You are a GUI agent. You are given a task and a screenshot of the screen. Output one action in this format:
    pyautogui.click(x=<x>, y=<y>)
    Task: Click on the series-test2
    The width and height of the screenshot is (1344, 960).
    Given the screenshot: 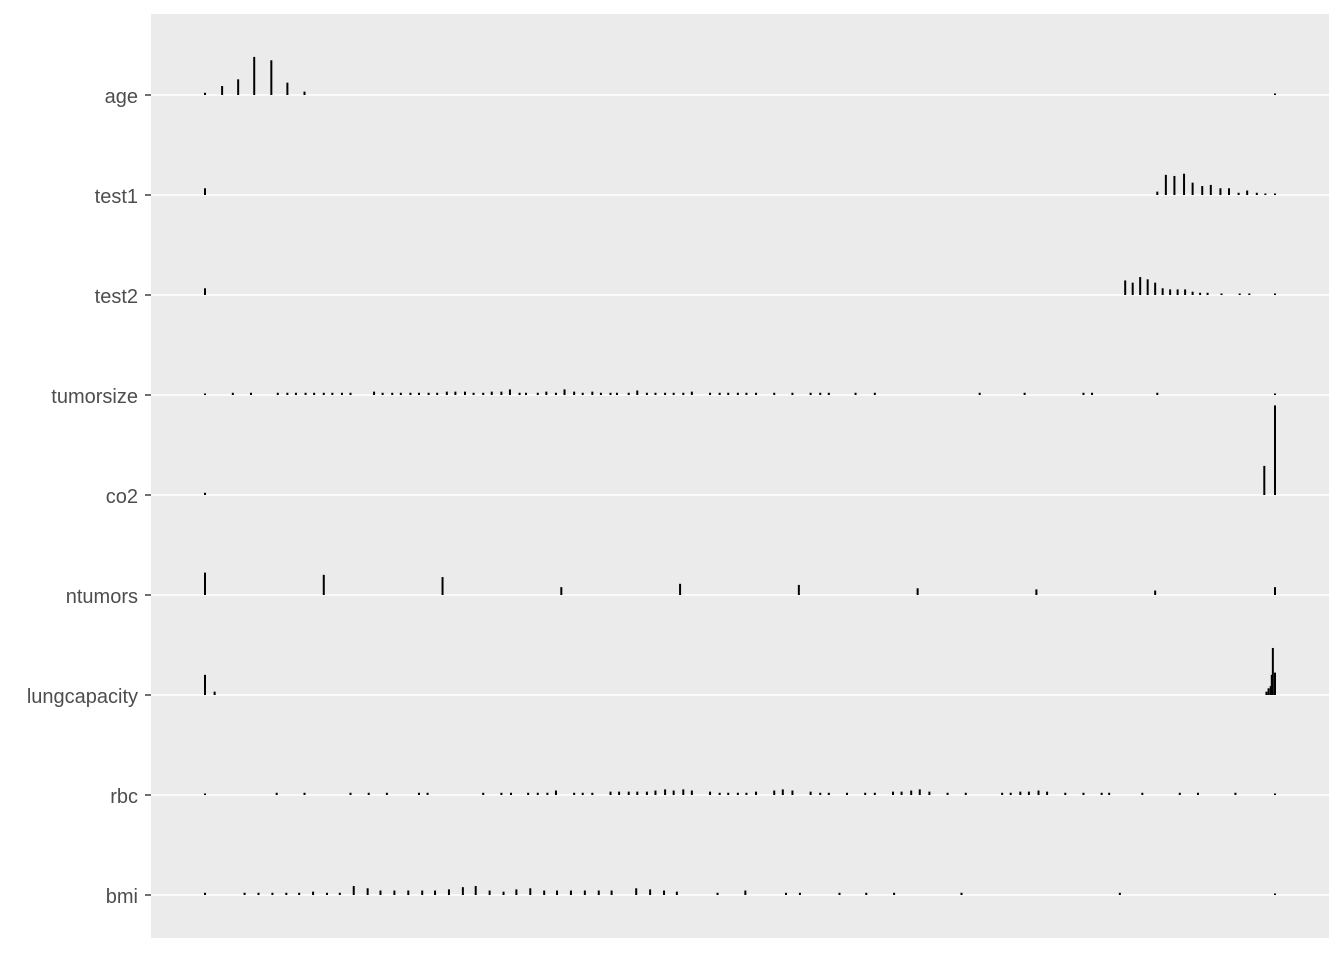 What is the action you would take?
    pyautogui.click(x=740, y=286)
    